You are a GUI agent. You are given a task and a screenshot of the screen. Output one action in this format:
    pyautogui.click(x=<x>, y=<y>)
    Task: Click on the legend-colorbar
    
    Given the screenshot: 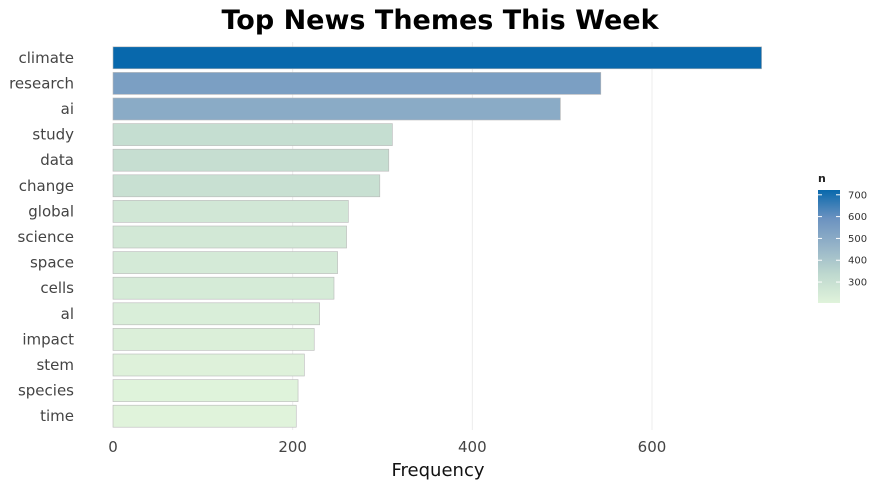 What is the action you would take?
    pyautogui.click(x=829, y=246)
    